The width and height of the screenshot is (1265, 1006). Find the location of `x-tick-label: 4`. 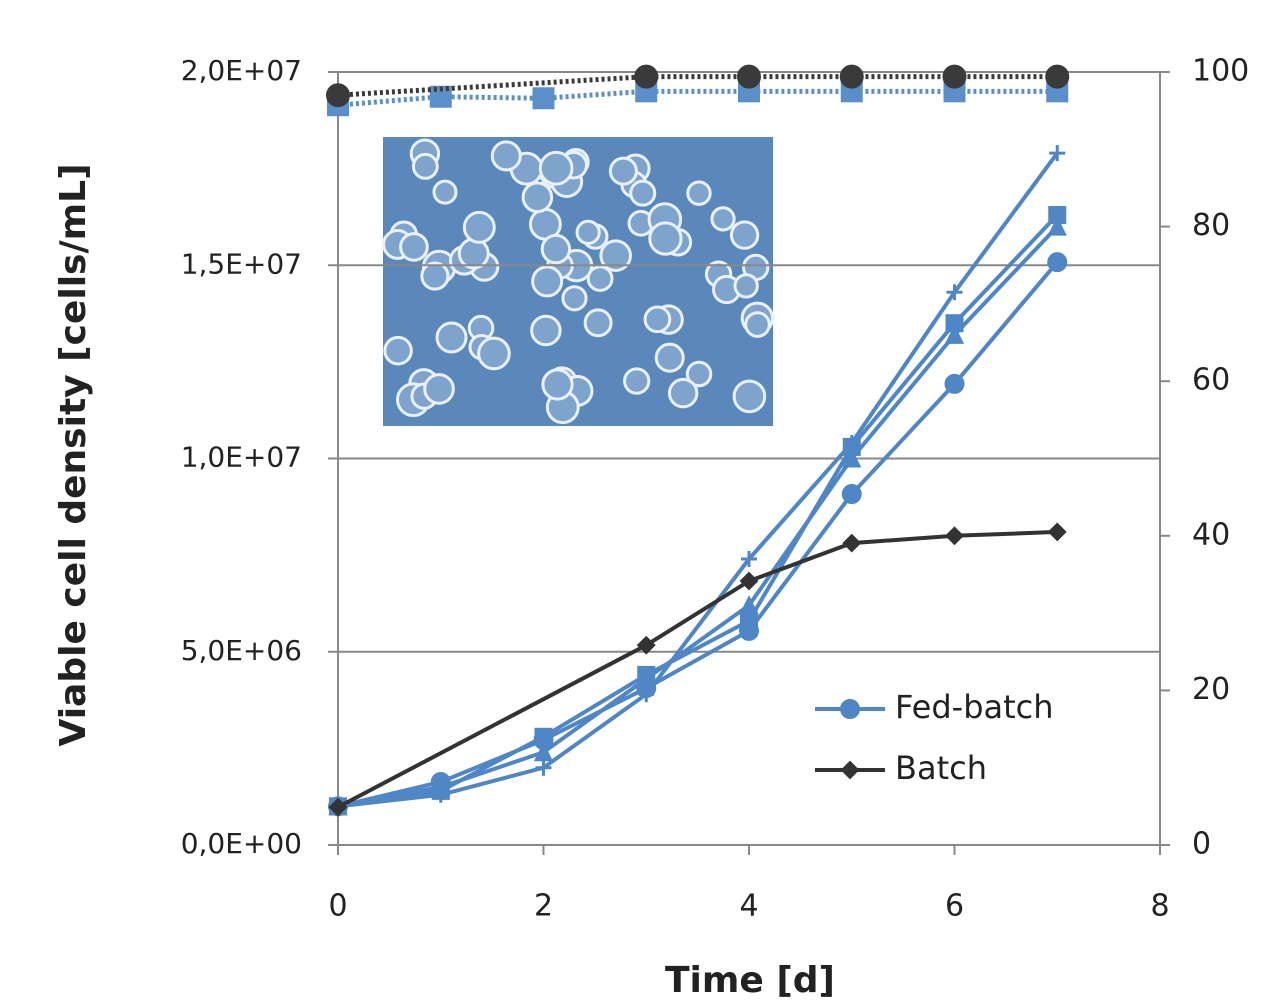

x-tick-label: 4 is located at coordinates (748, 906).